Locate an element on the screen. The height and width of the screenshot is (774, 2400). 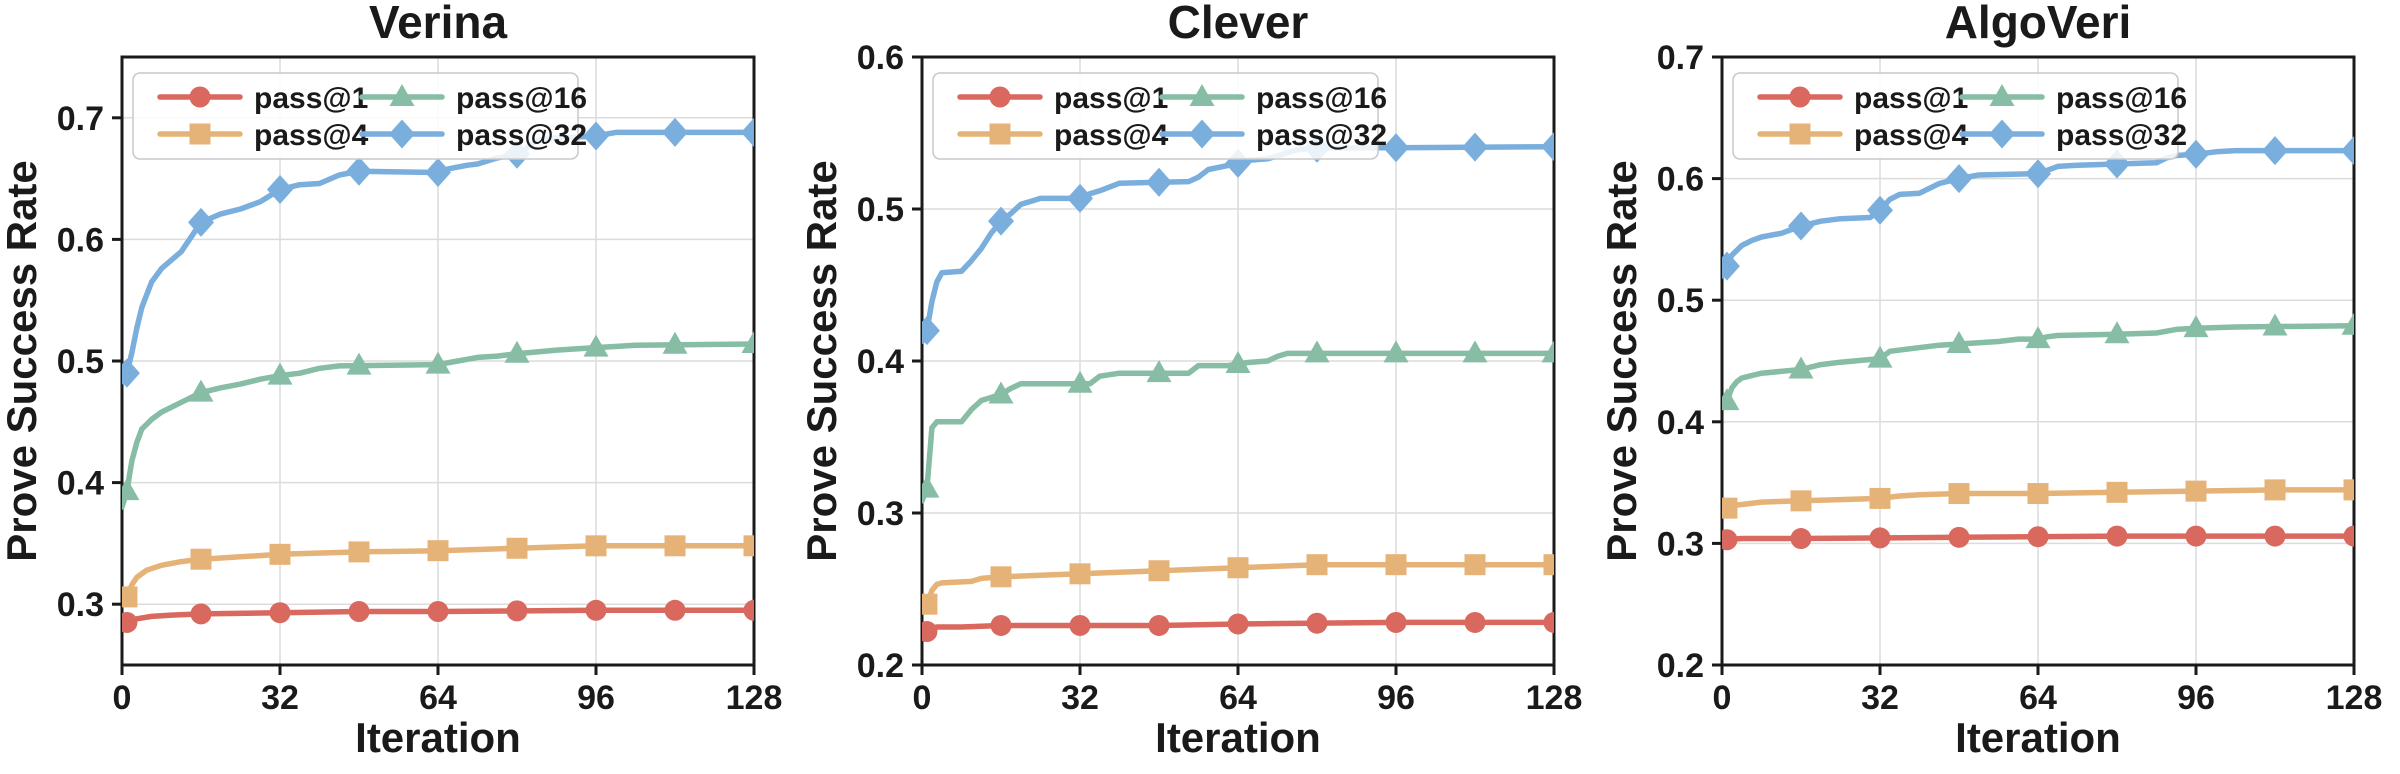
y-tick-label: 0.5 is located at coordinates (80, 362).